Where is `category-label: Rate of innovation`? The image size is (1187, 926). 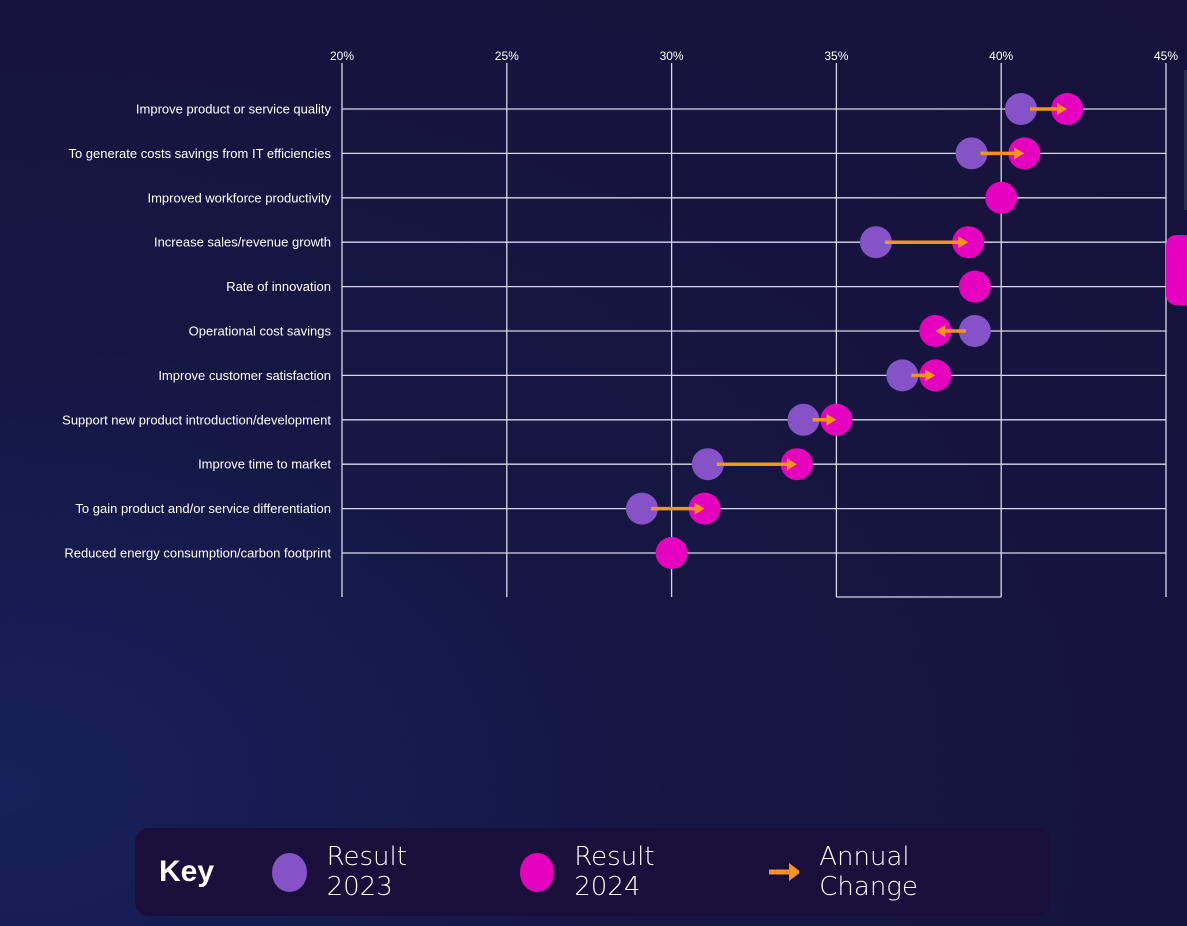
category-label: Rate of innovation is located at coordinates (278, 286).